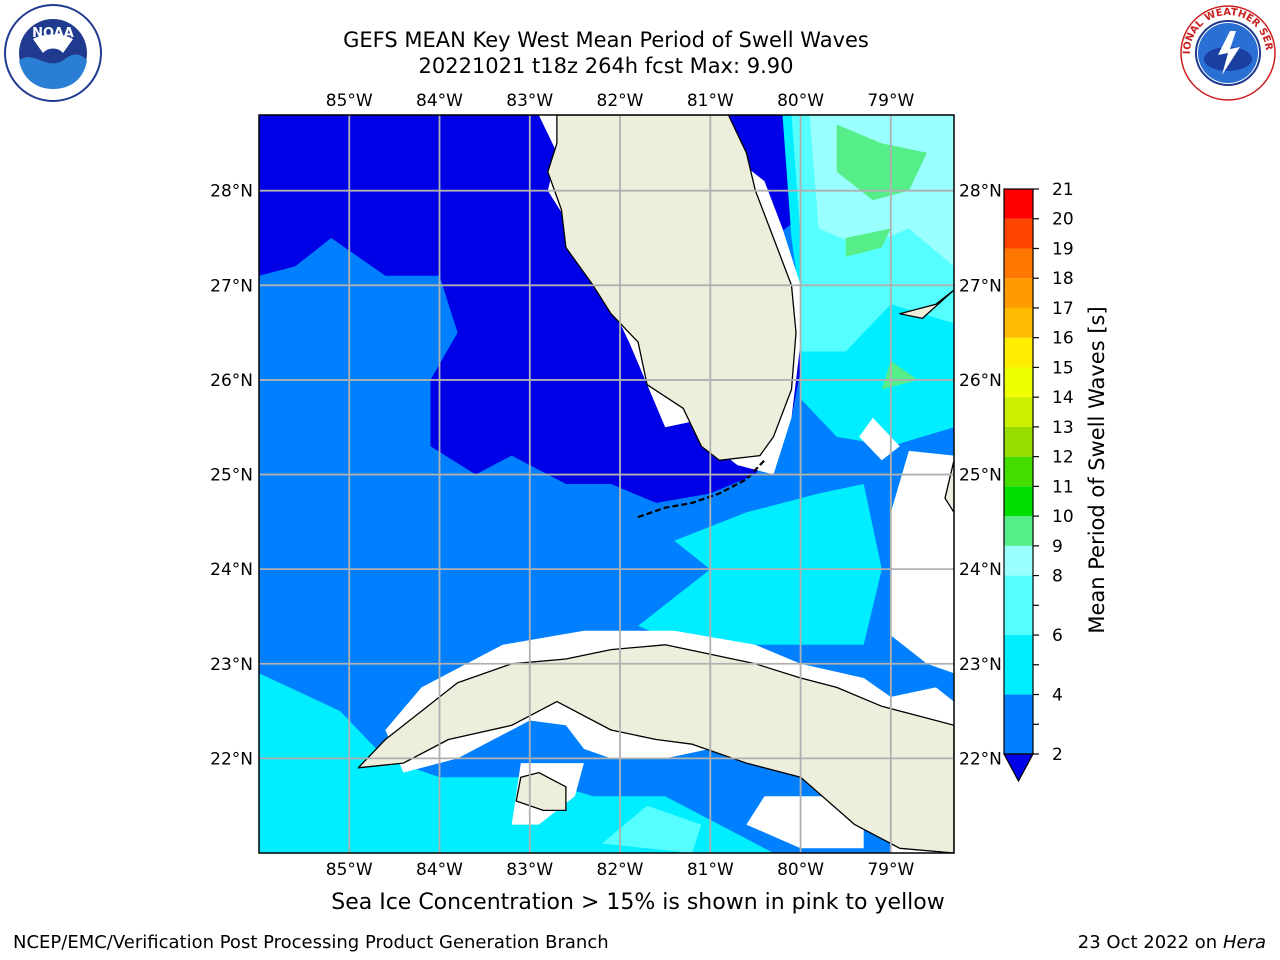 The height and width of the screenshot is (960, 1280). I want to click on lat-label-left: 24°N, so click(231, 570).